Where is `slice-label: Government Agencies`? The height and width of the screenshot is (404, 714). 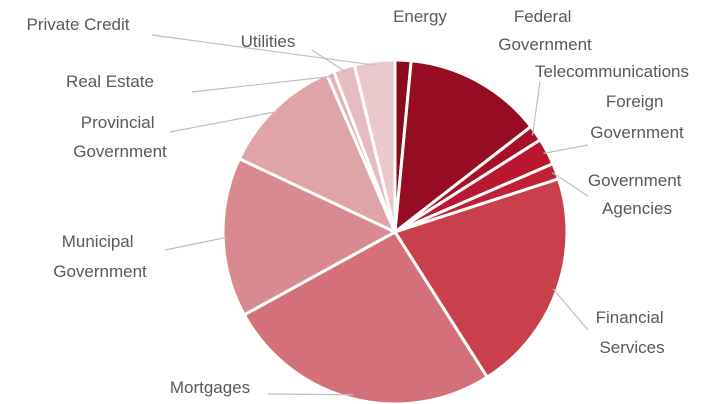 slice-label: Government Agencies is located at coordinates (637, 194).